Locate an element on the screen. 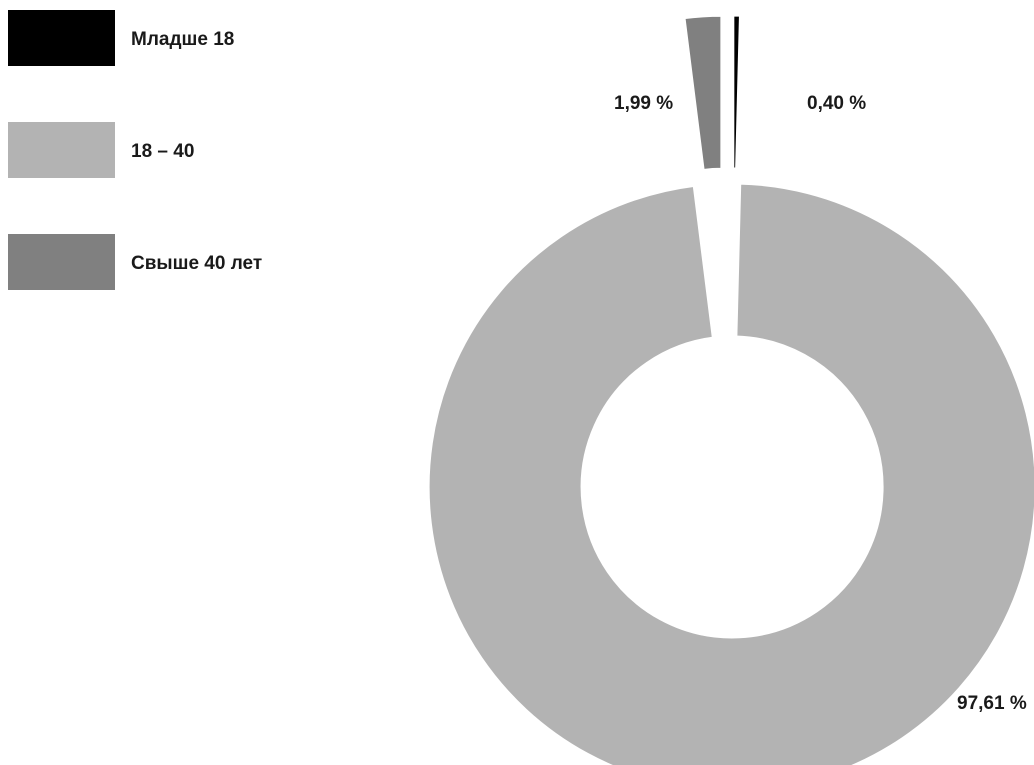 This screenshot has width=1034, height=765. slice-младше-18 is located at coordinates (737, 92).